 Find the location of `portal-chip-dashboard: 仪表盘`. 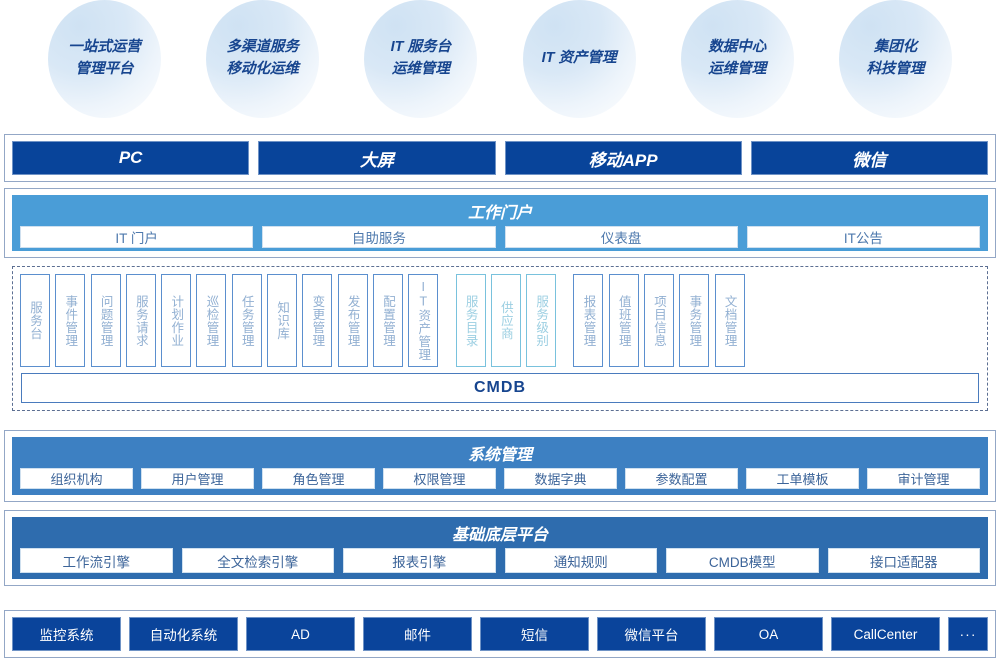

portal-chip-dashboard: 仪表盘 is located at coordinates (621, 237).